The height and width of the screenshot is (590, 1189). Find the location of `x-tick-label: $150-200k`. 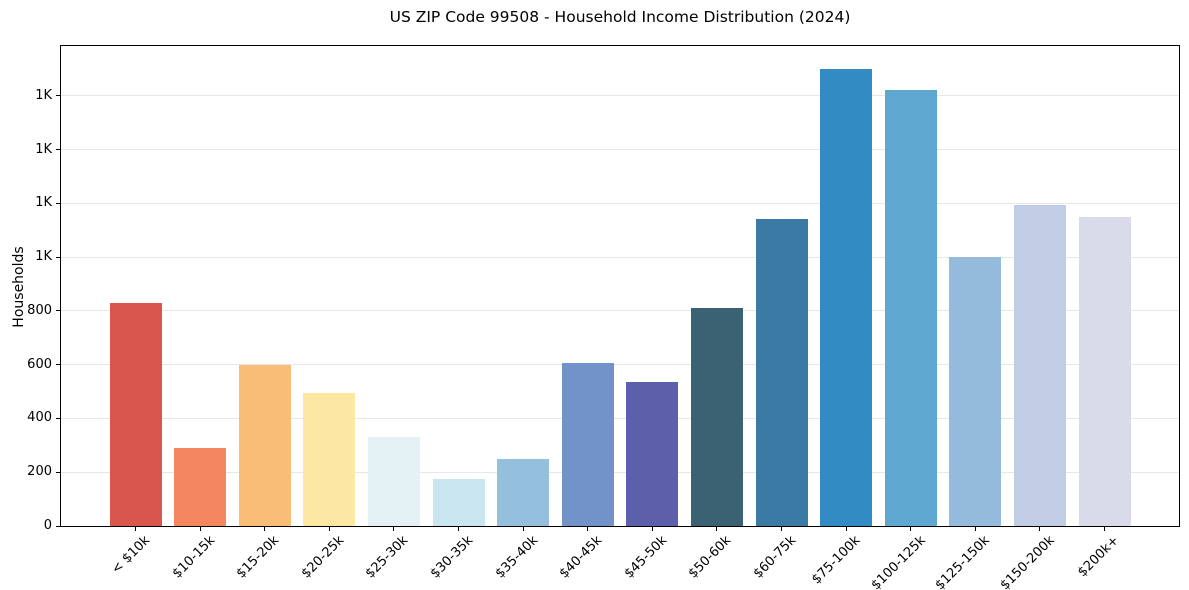

x-tick-label: $150-200k is located at coordinates (1027, 561).